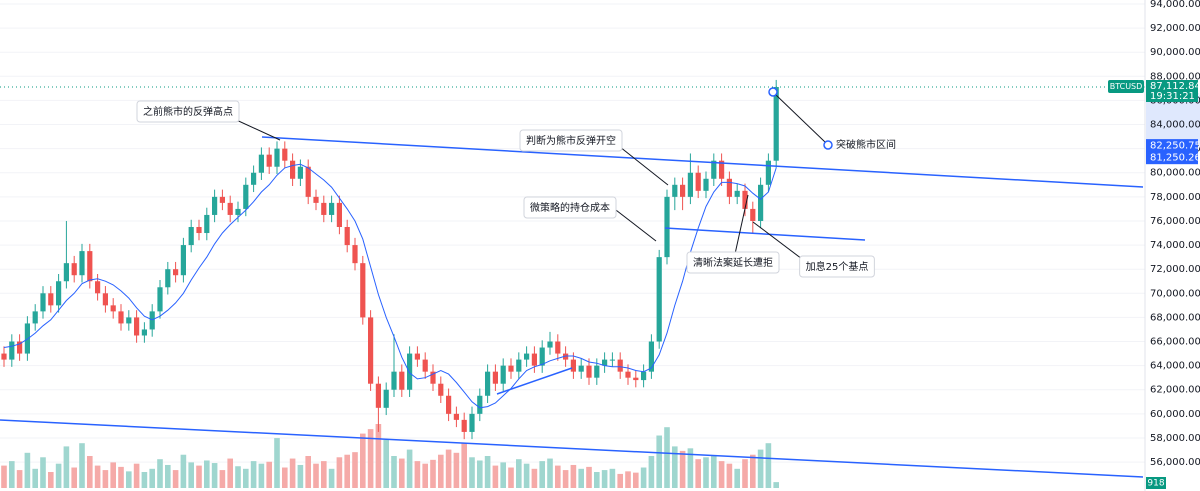 The height and width of the screenshot is (491, 1200). What do you see at coordinates (570, 207) in the screenshot?
I see `annotation-text: 微策略的持仓成本` at bounding box center [570, 207].